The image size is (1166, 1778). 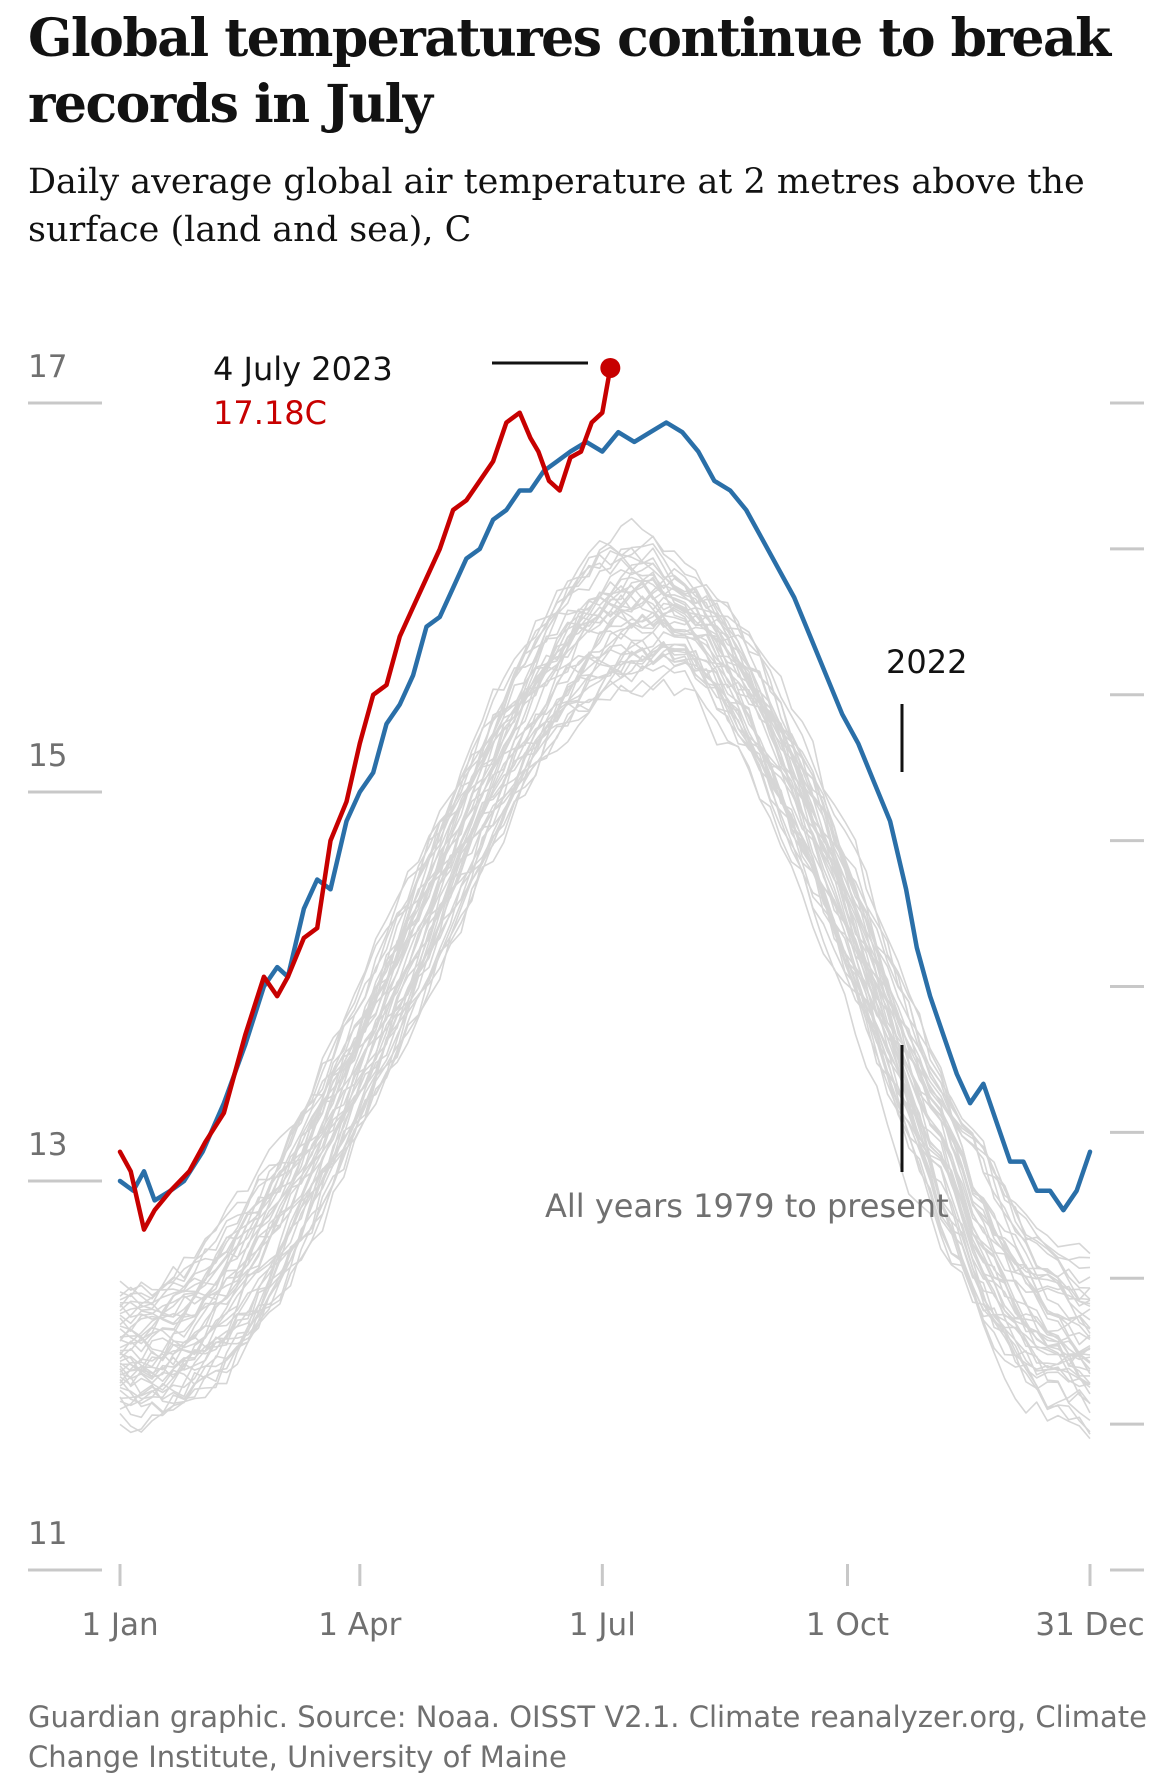 I want to click on y-tick-label: 17, so click(x=47, y=367).